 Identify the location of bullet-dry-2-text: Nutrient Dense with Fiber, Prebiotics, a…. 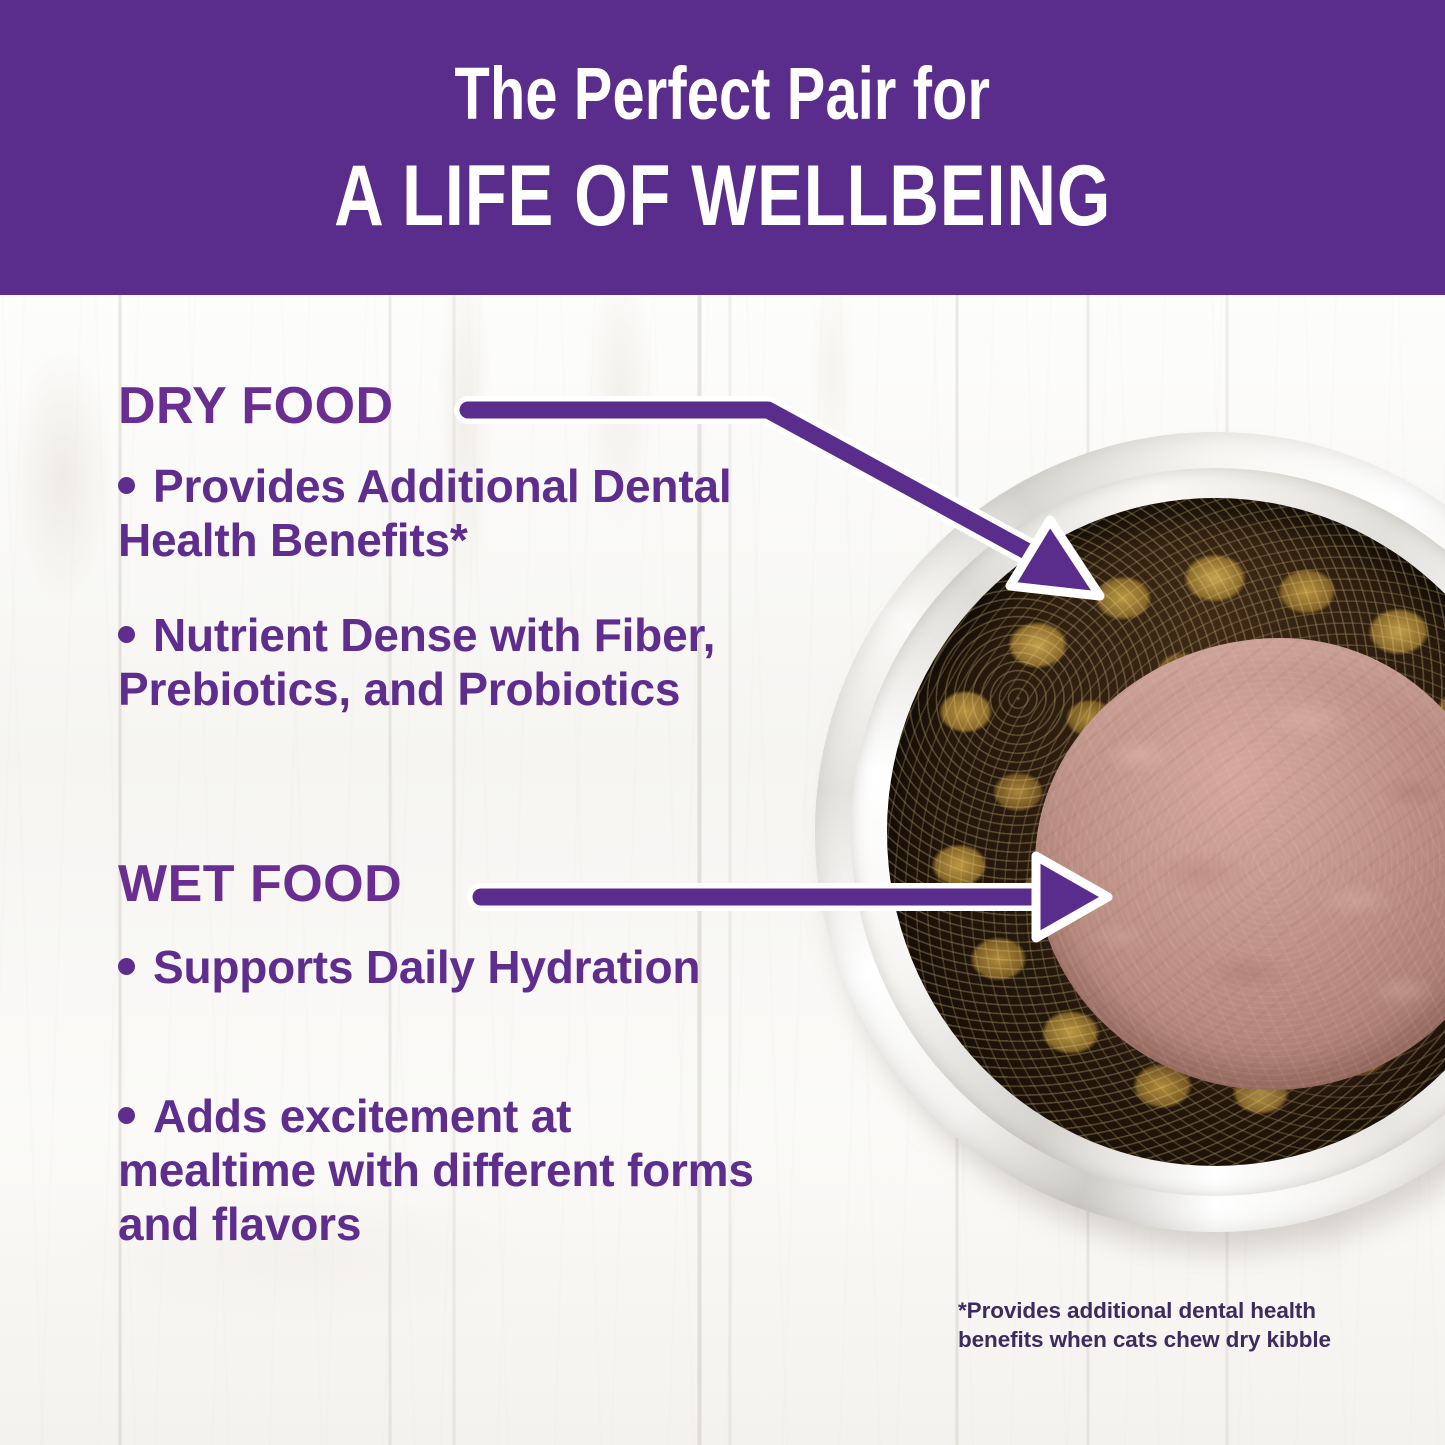
(417, 662).